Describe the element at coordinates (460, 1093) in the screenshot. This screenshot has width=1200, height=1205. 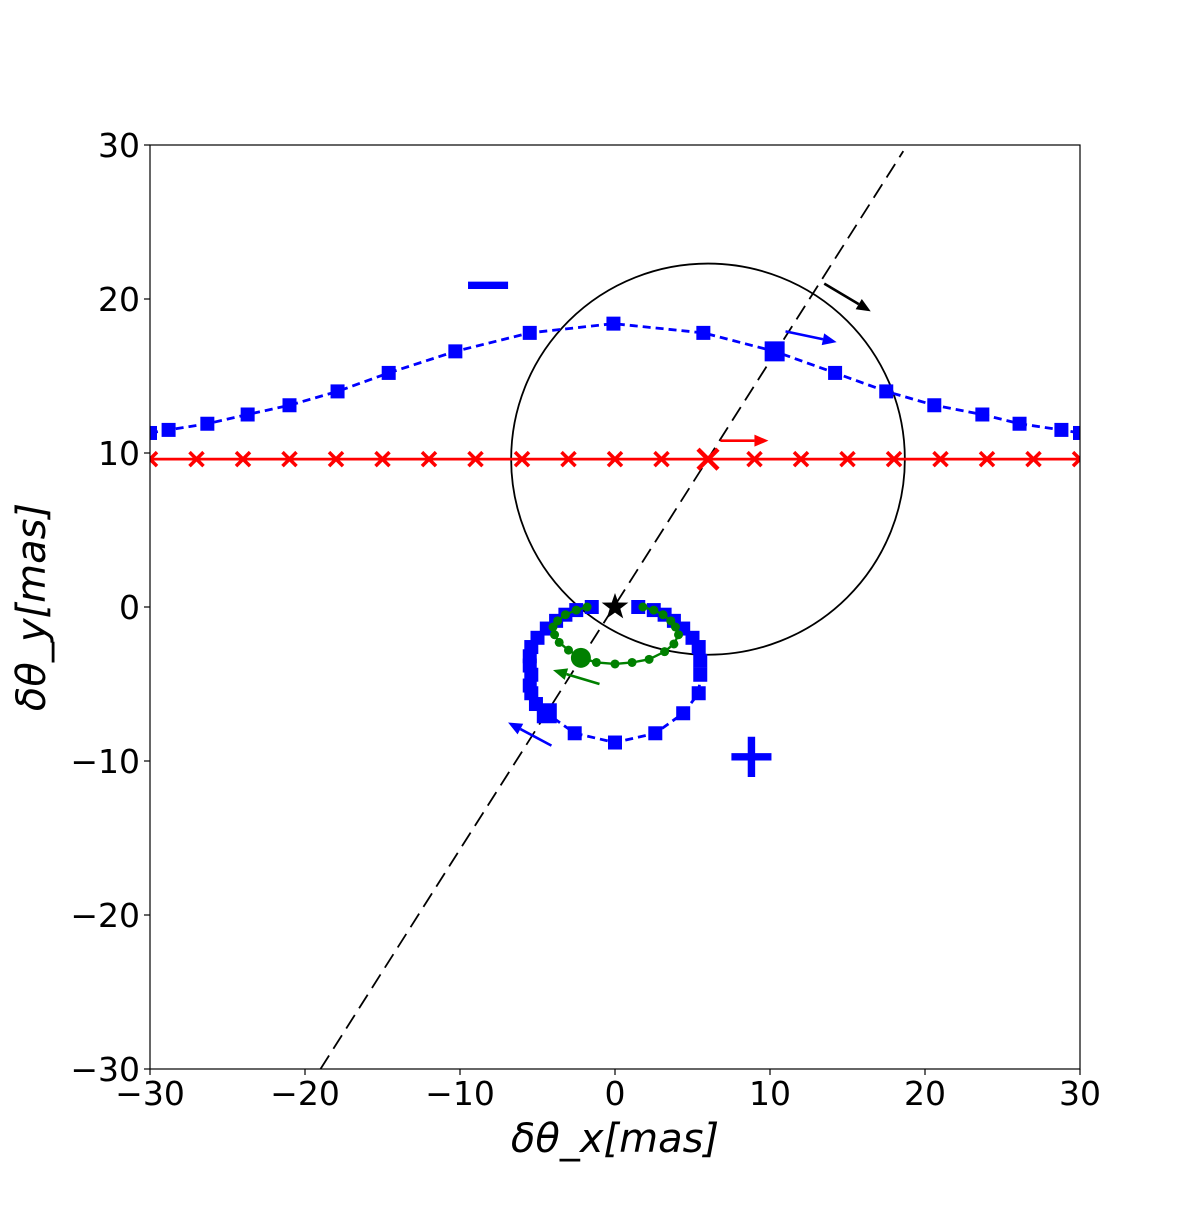
I see `x-tick-label: −10` at that location.